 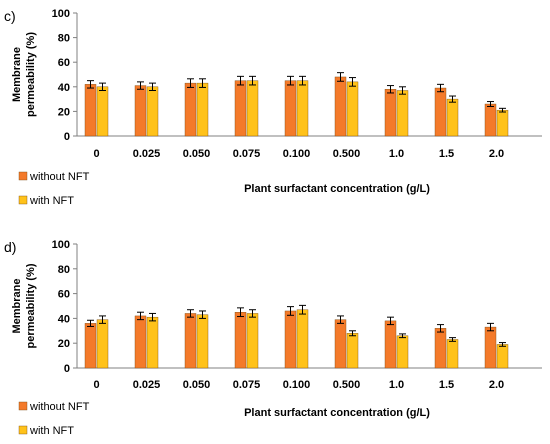 What do you see at coordinates (10, 247) in the screenshot?
I see `panel-label: d)` at bounding box center [10, 247].